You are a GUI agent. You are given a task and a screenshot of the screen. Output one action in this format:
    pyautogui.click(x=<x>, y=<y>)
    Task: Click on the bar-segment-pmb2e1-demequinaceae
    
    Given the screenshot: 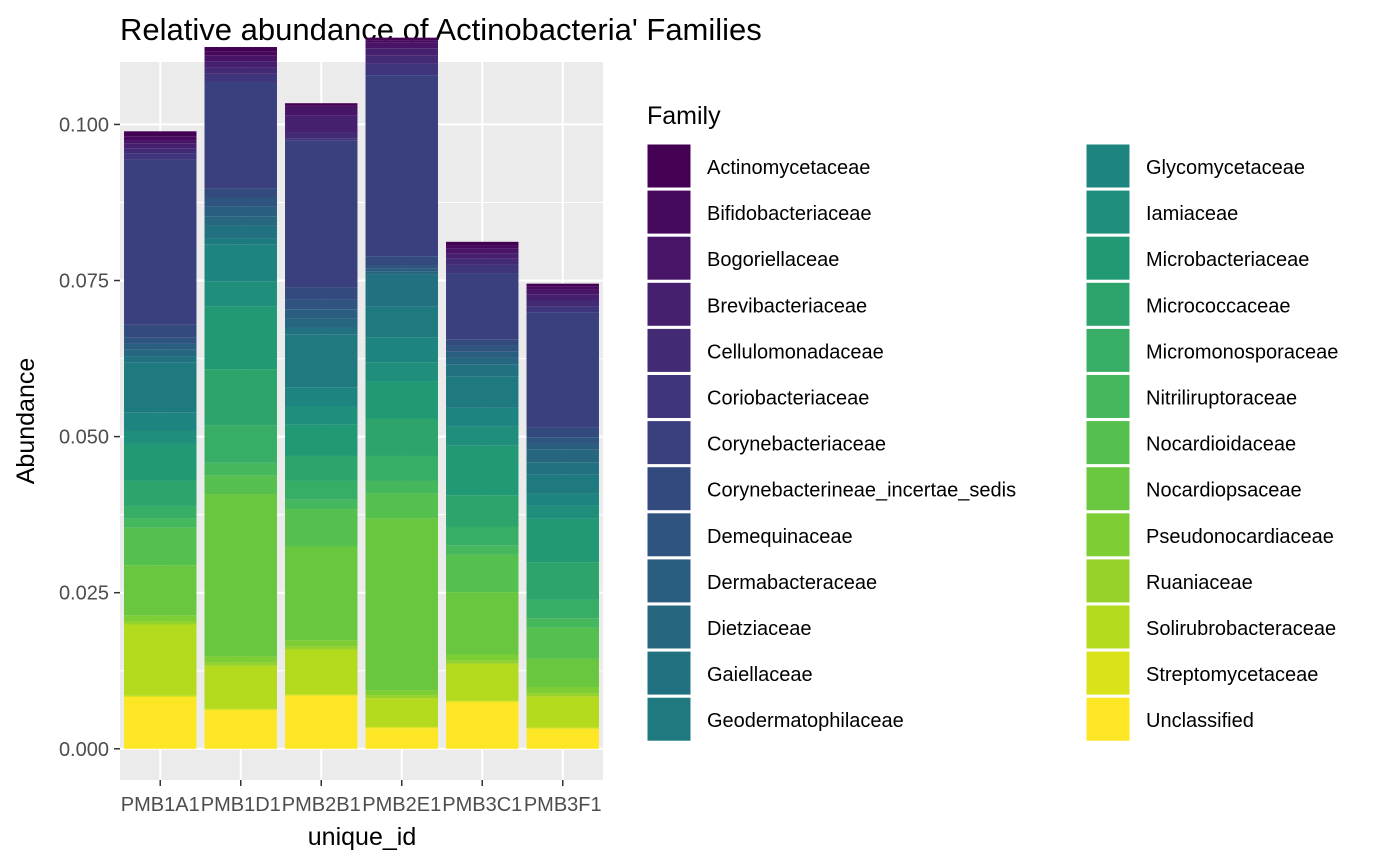 What is the action you would take?
    pyautogui.click(x=401, y=267)
    